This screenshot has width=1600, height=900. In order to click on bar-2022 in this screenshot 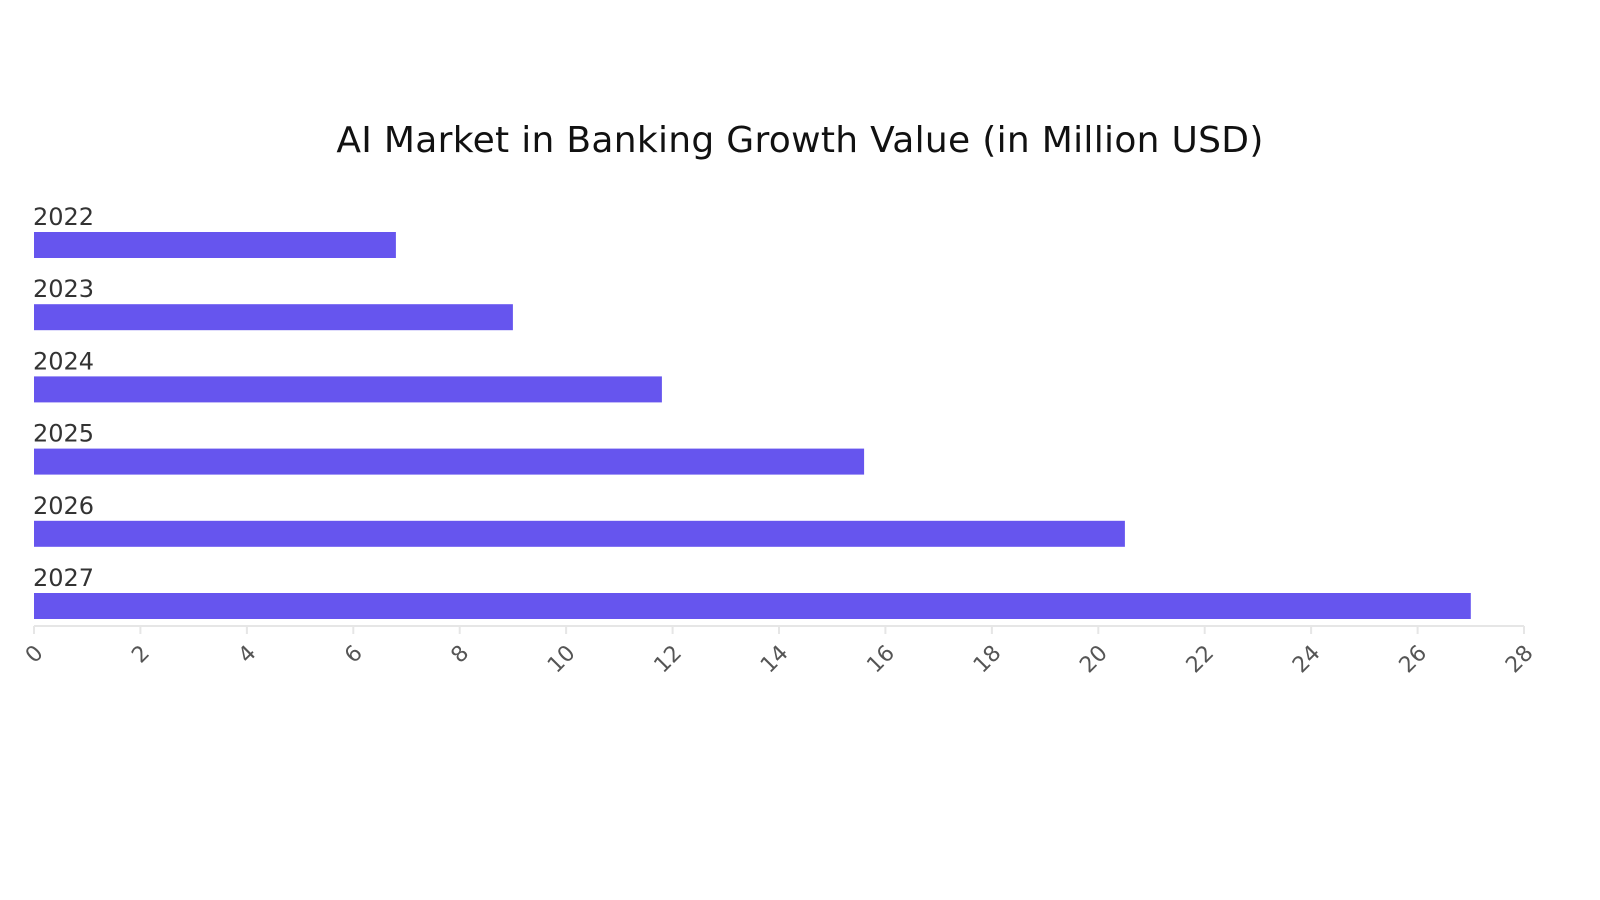, I will do `click(215, 245)`.